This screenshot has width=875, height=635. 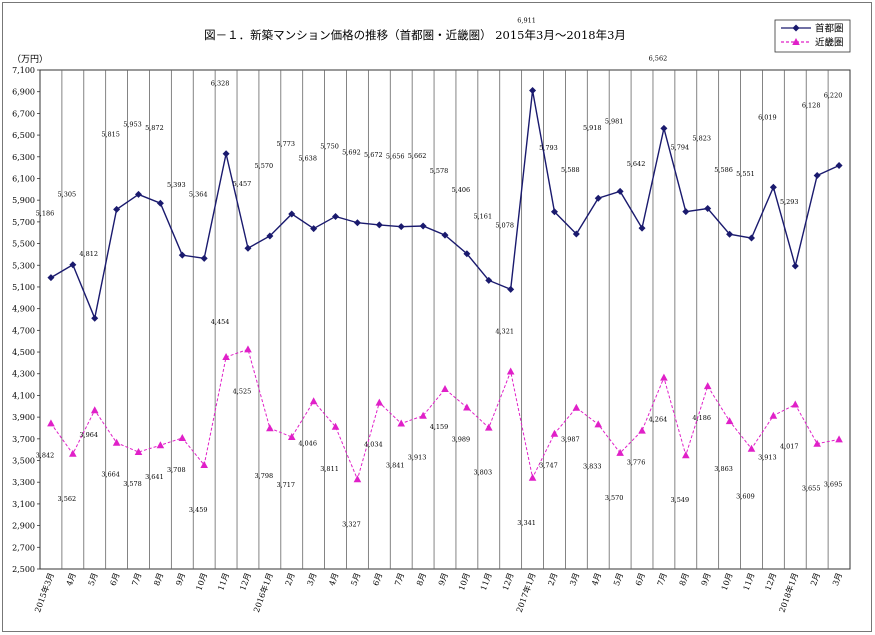 What do you see at coordinates (684, 579) in the screenshot?
I see `x-tick-label: 8月` at bounding box center [684, 579].